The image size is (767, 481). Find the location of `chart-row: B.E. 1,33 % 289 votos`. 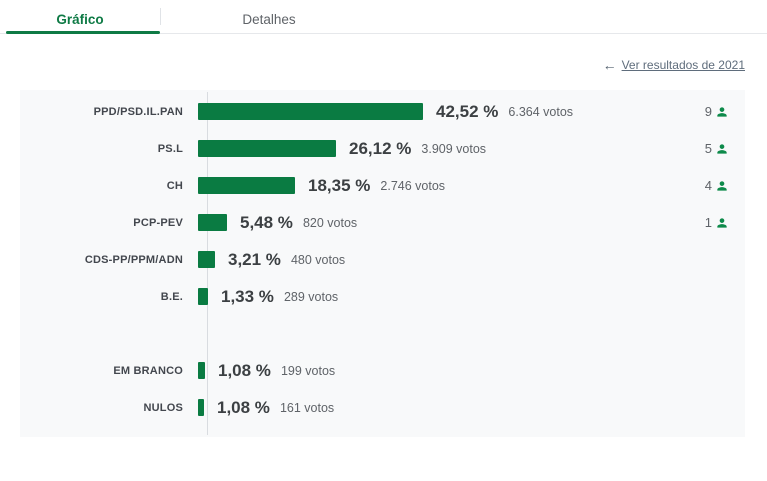

chart-row: B.E. 1,33 % 289 votos is located at coordinates (382, 296).